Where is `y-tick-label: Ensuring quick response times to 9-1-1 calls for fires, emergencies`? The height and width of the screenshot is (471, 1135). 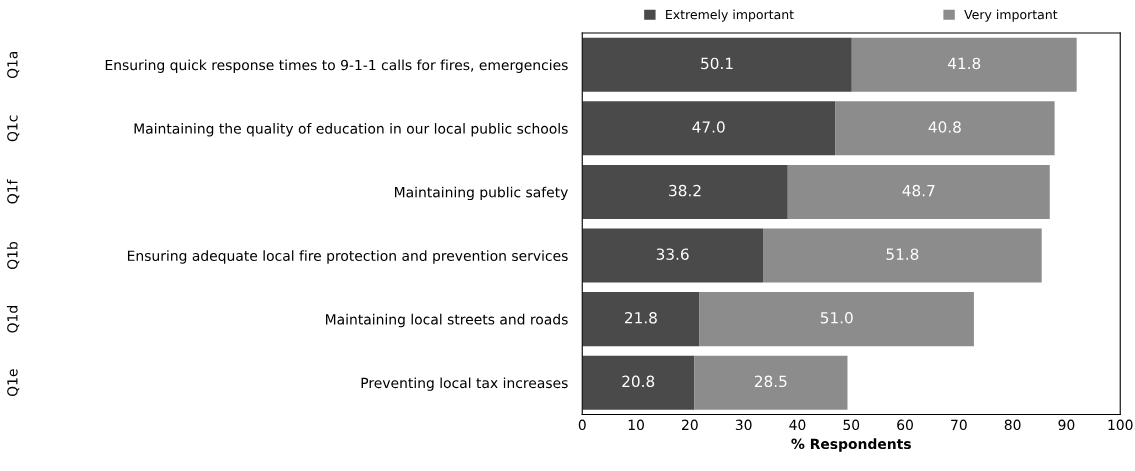
y-tick-label: Ensuring quick response times to 9-1-1 calls for fires, emergencies is located at coordinates (336, 66).